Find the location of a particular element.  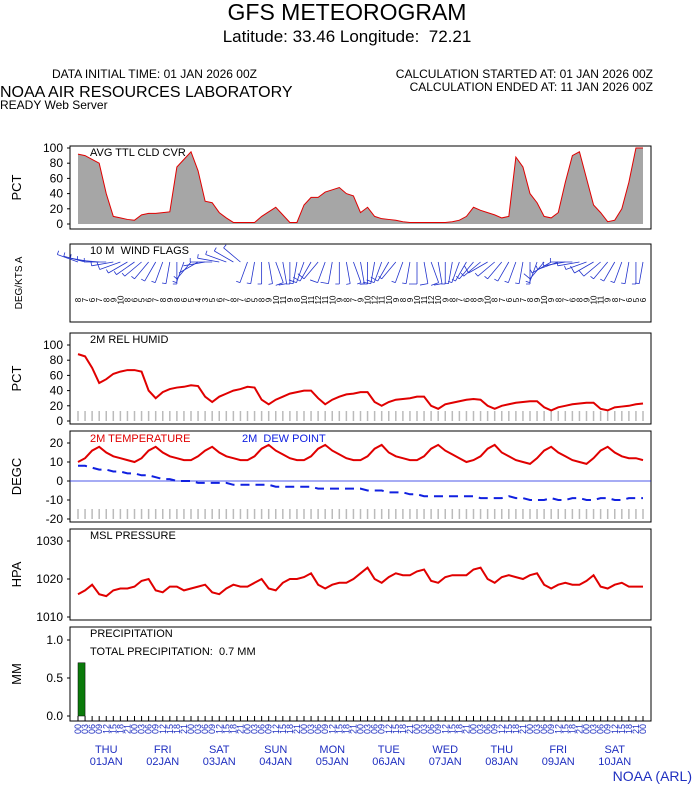

panel-frame is located at coordinates (360, 378).